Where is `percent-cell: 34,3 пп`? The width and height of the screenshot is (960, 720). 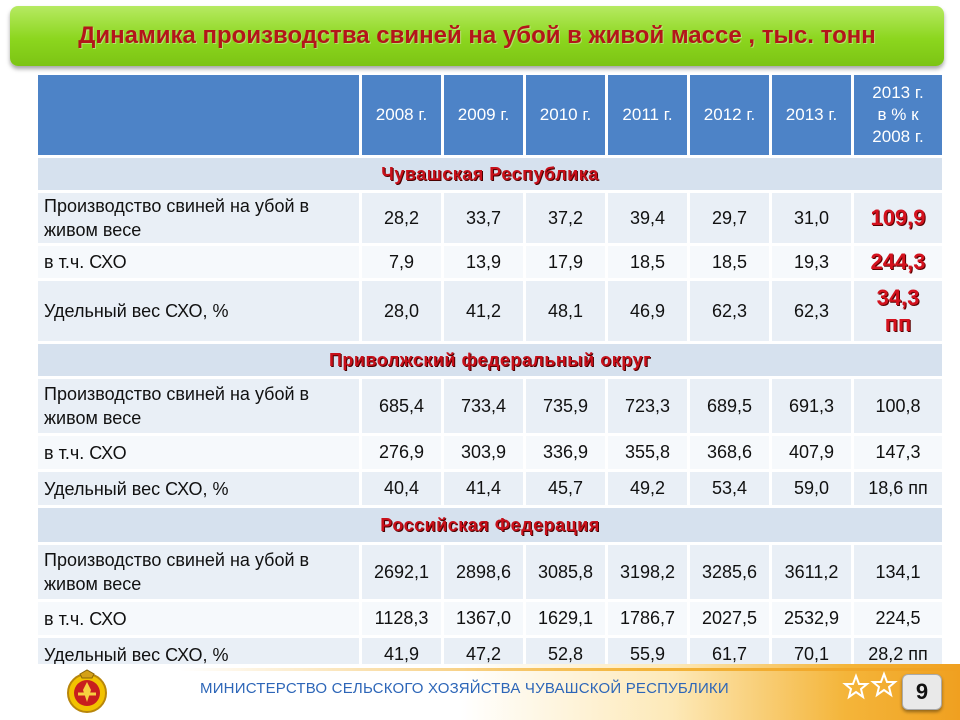
percent-cell: 34,3 пп is located at coordinates (898, 311).